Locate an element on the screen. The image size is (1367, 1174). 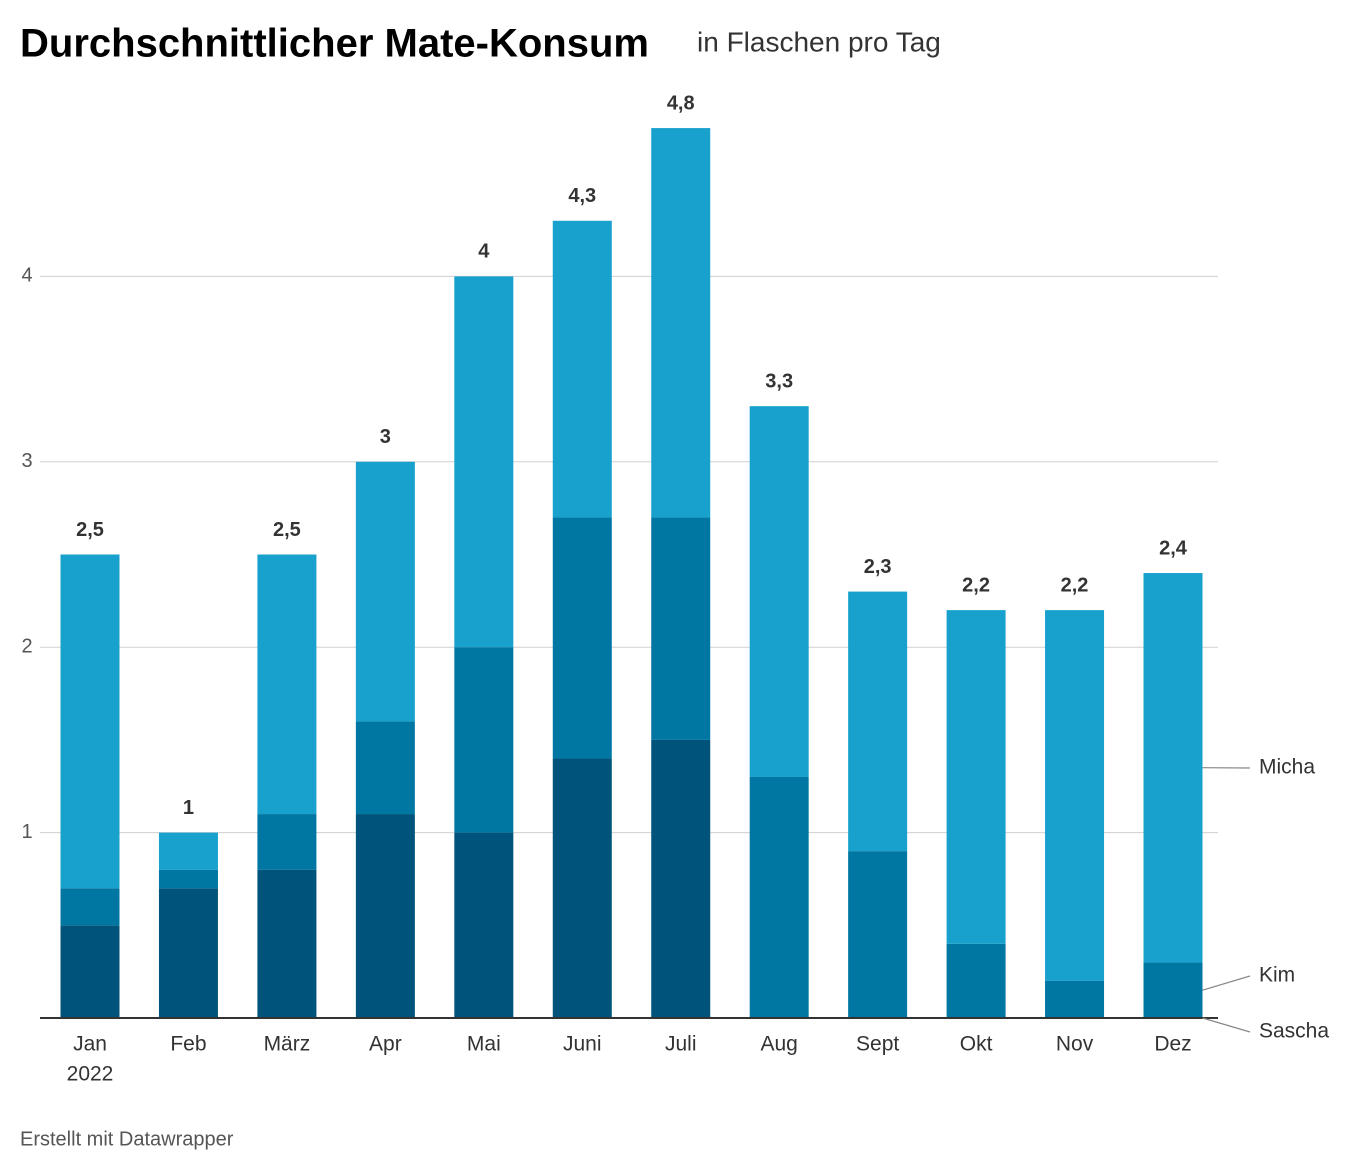
x-tick-label: Jan is located at coordinates (90, 1044).